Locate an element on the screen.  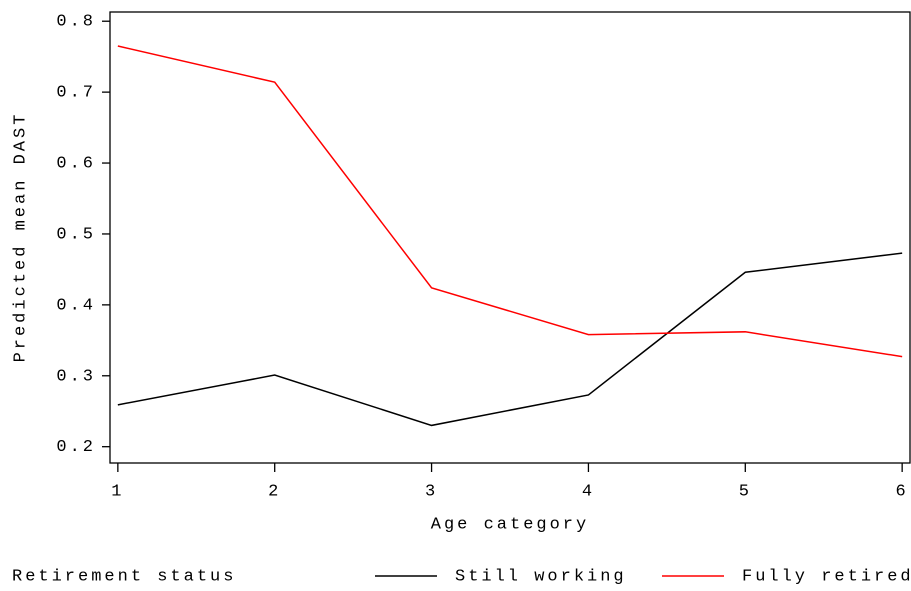
x-tick-label: 4 is located at coordinates (588, 491).